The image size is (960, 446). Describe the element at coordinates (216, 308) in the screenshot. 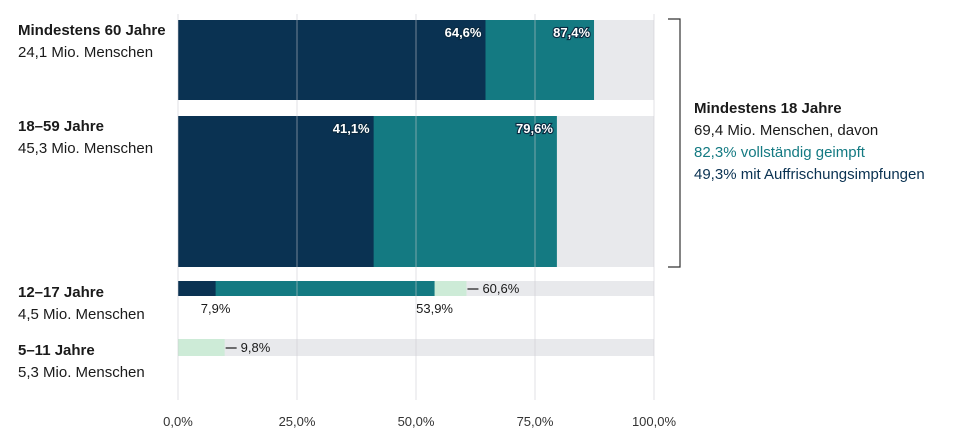

I see `data-label-booster: 7,9%` at that location.